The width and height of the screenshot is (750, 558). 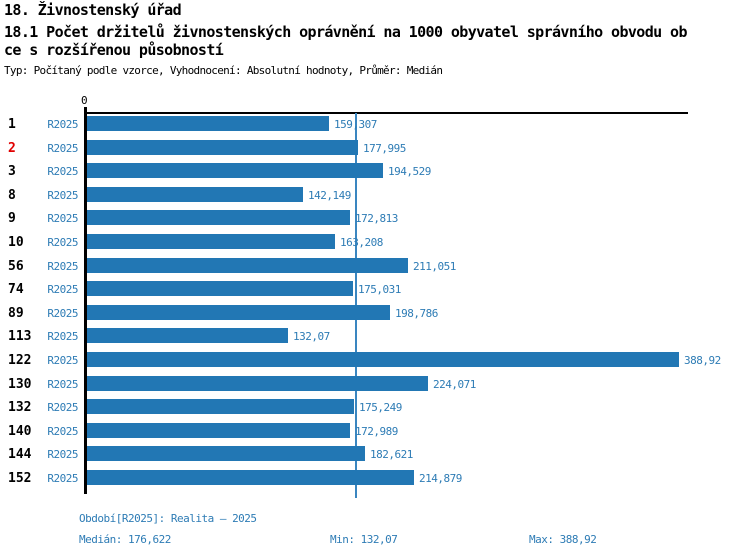 What do you see at coordinates (361, 242) in the screenshot?
I see `bar-value-label: 163,208` at bounding box center [361, 242].